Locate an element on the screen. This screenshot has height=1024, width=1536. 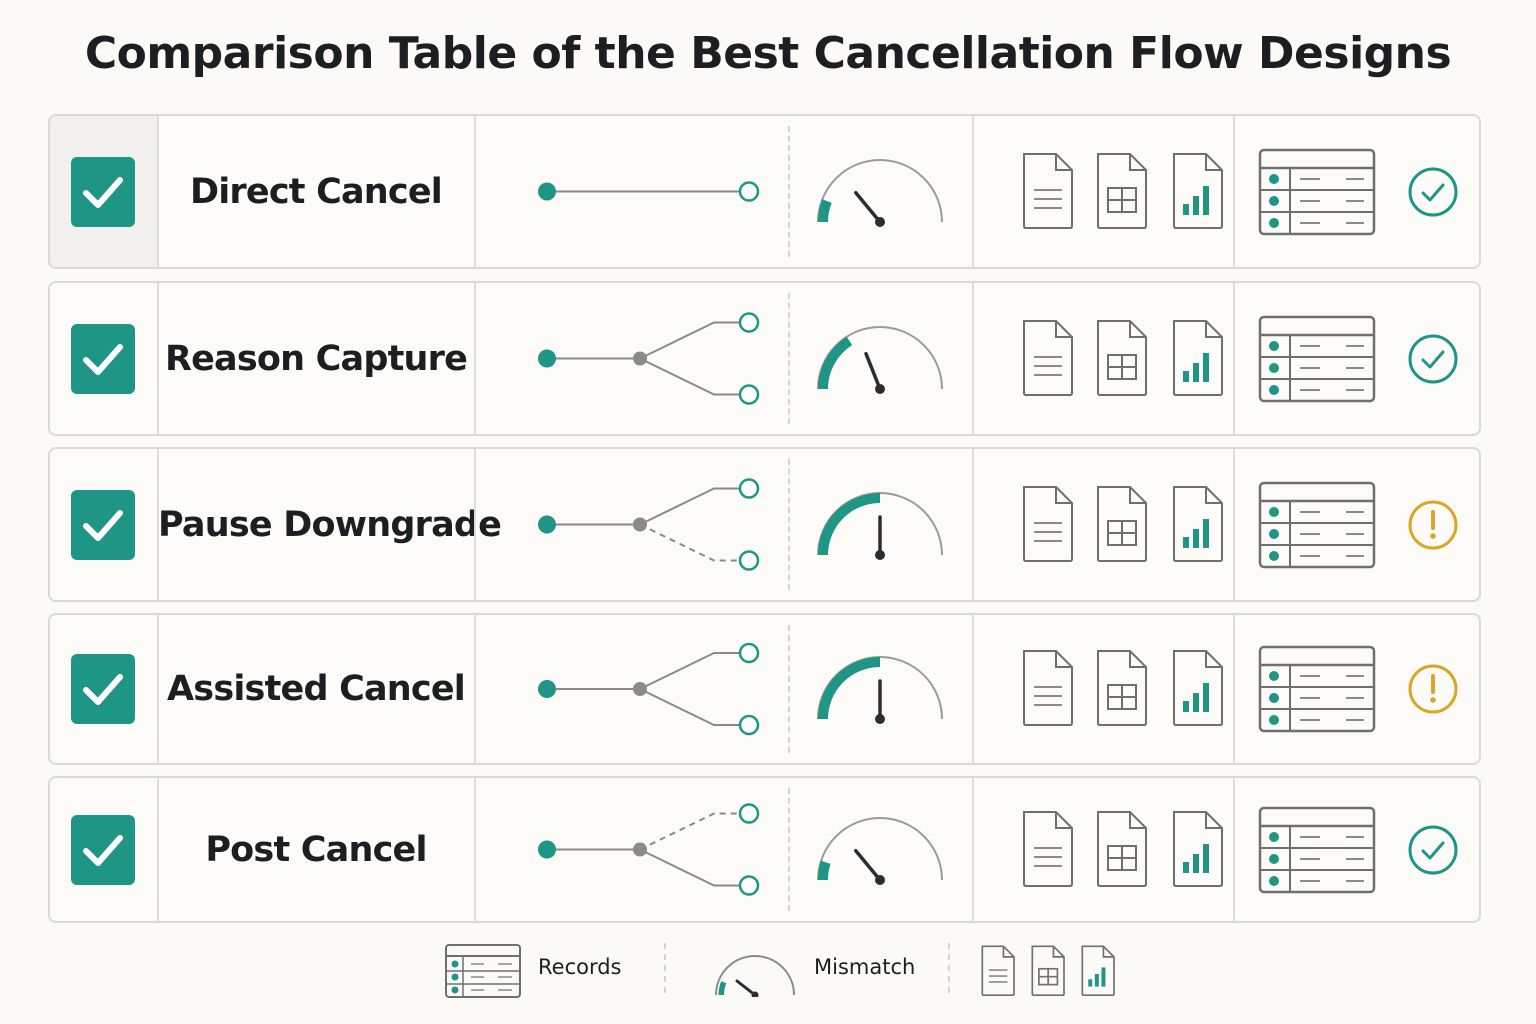
records-legend-icon is located at coordinates (483, 971).